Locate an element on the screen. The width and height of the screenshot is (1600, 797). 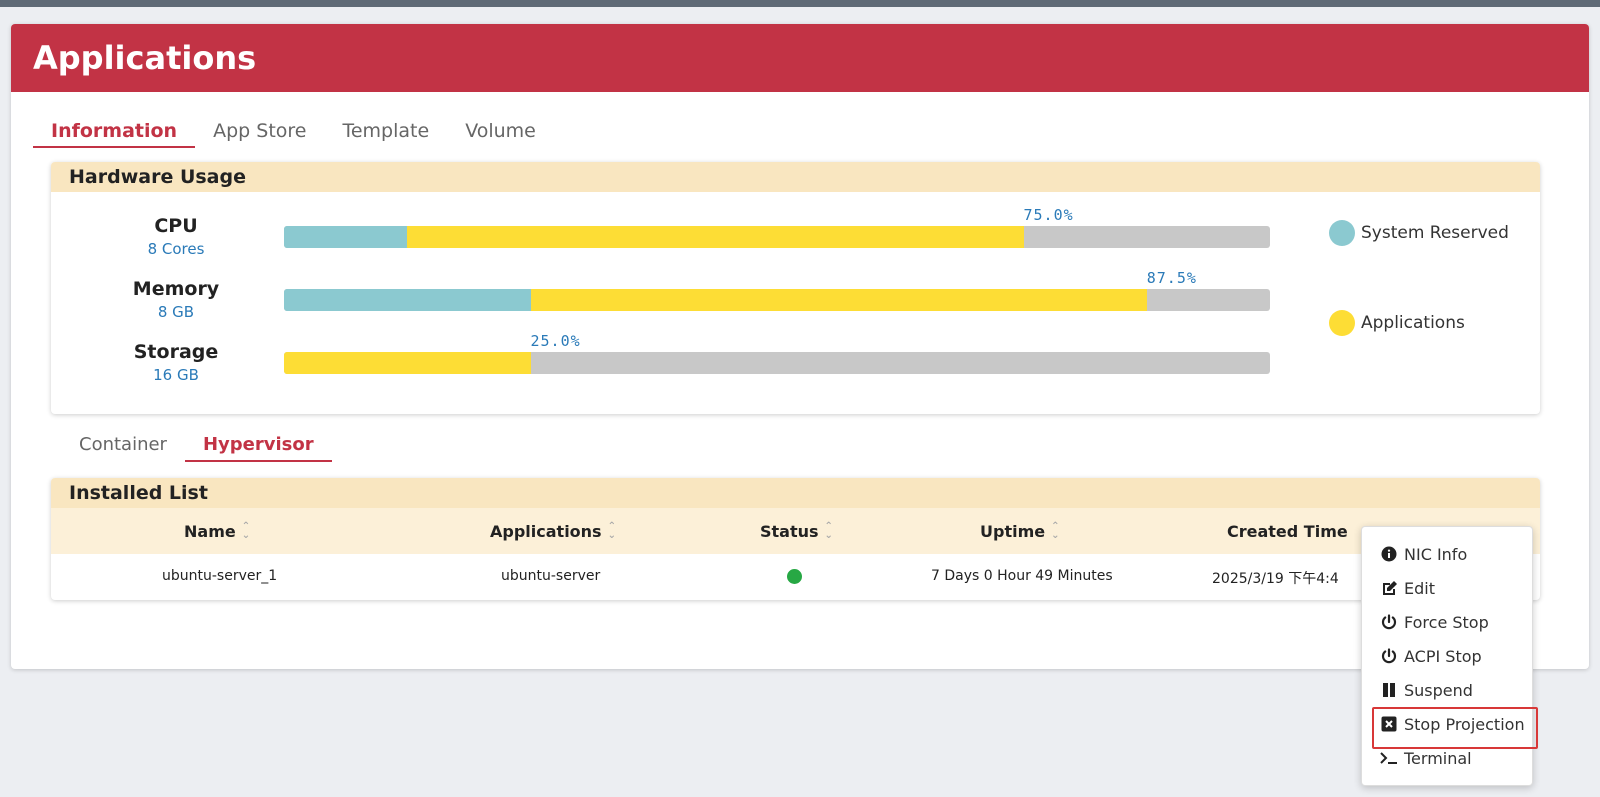
column-header-label: Uptime is located at coordinates (1013, 531).